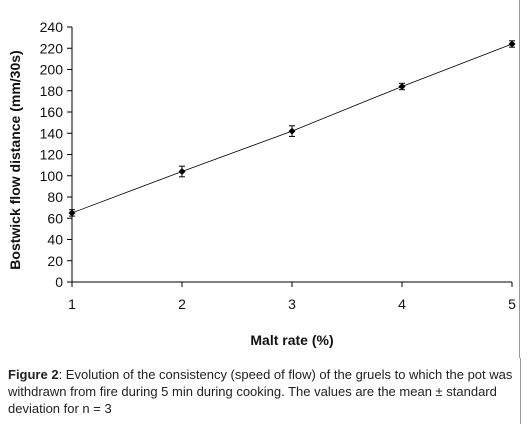  Describe the element at coordinates (52, 176) in the screenshot. I see `y-tick-label: 100` at that location.